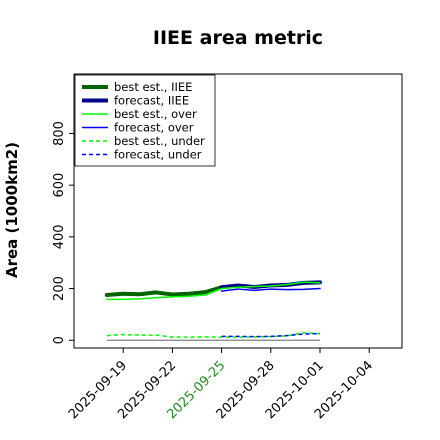 Image resolution: width=440 pixels, height=440 pixels. I want to click on y-tick-label: 800, so click(59, 133).